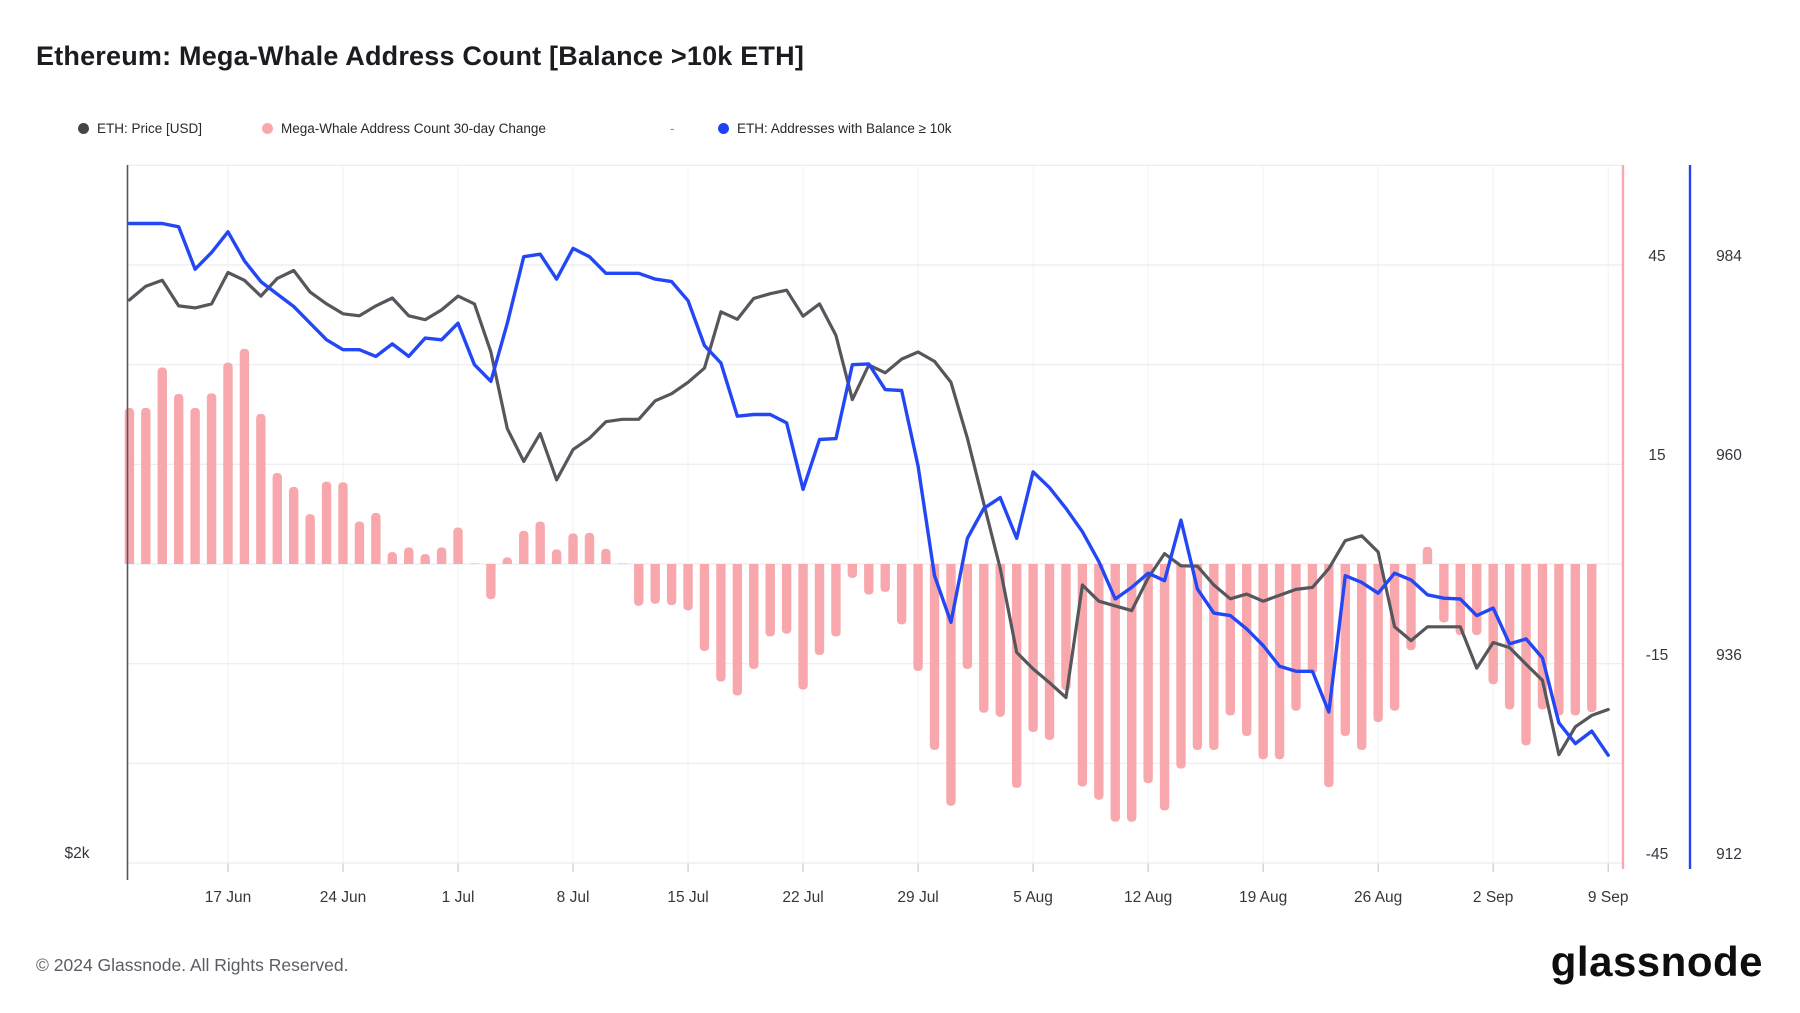  I want to click on legend-item-label: ETH: Addresses with Balance ≥ 10k, so click(844, 128).